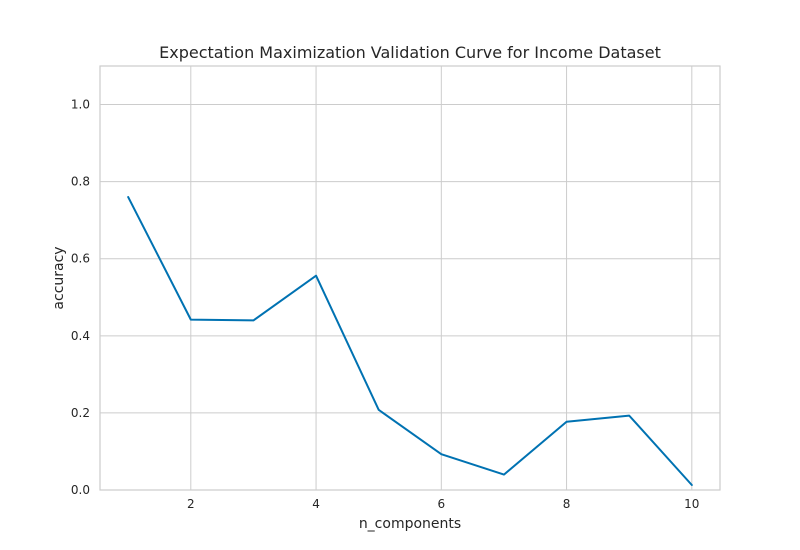 This screenshot has width=800, height=550. I want to click on y-axis-label: accuracy, so click(59, 277).